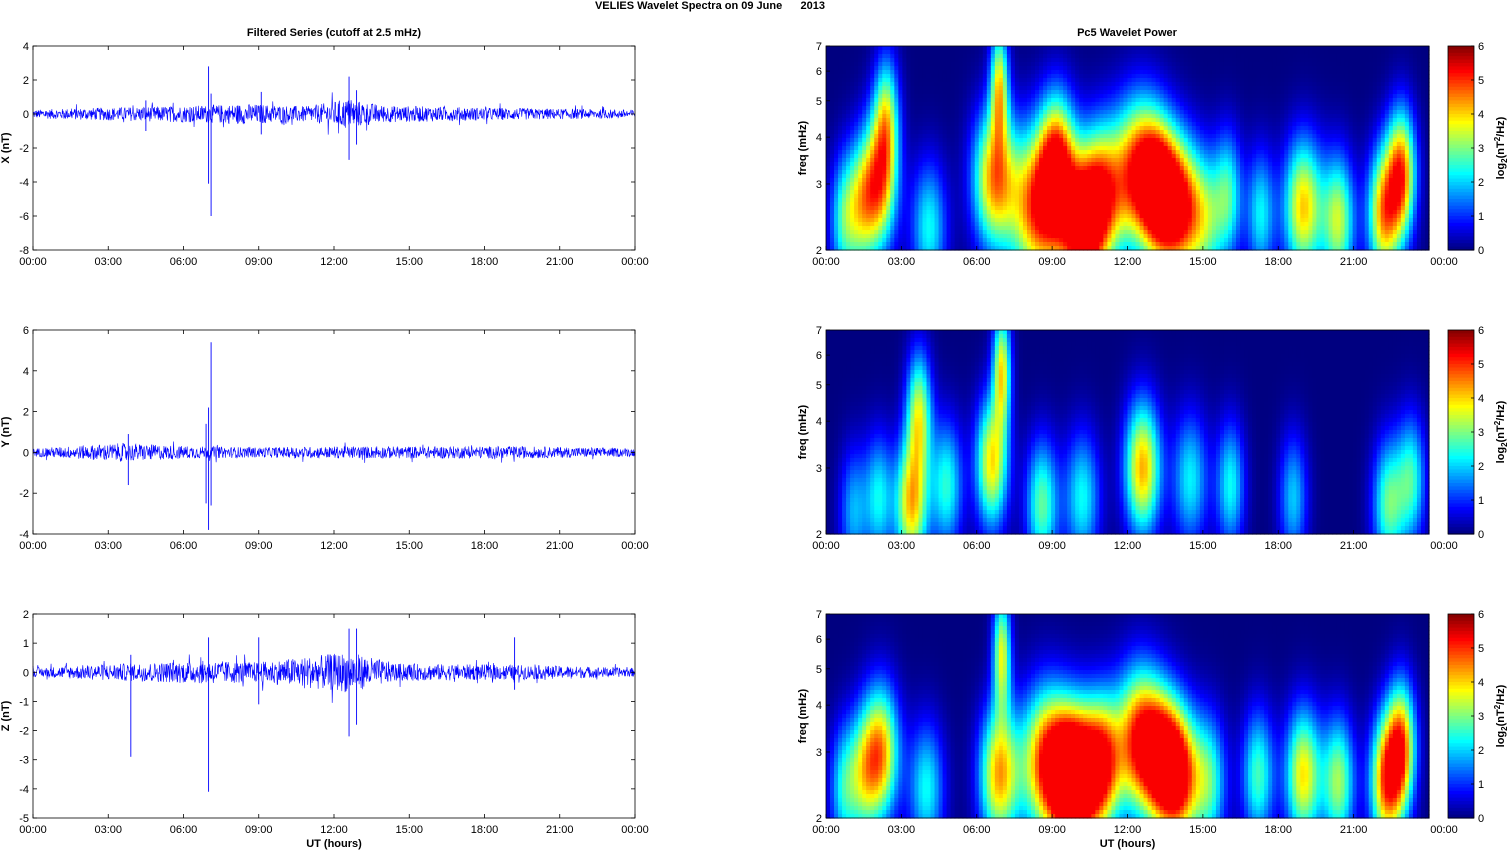 Image resolution: width=1511 pixels, height=851 pixels. What do you see at coordinates (710, 6) in the screenshot?
I see `figure-title: VELIES Wavelet Spectra on 09 June 2013` at bounding box center [710, 6].